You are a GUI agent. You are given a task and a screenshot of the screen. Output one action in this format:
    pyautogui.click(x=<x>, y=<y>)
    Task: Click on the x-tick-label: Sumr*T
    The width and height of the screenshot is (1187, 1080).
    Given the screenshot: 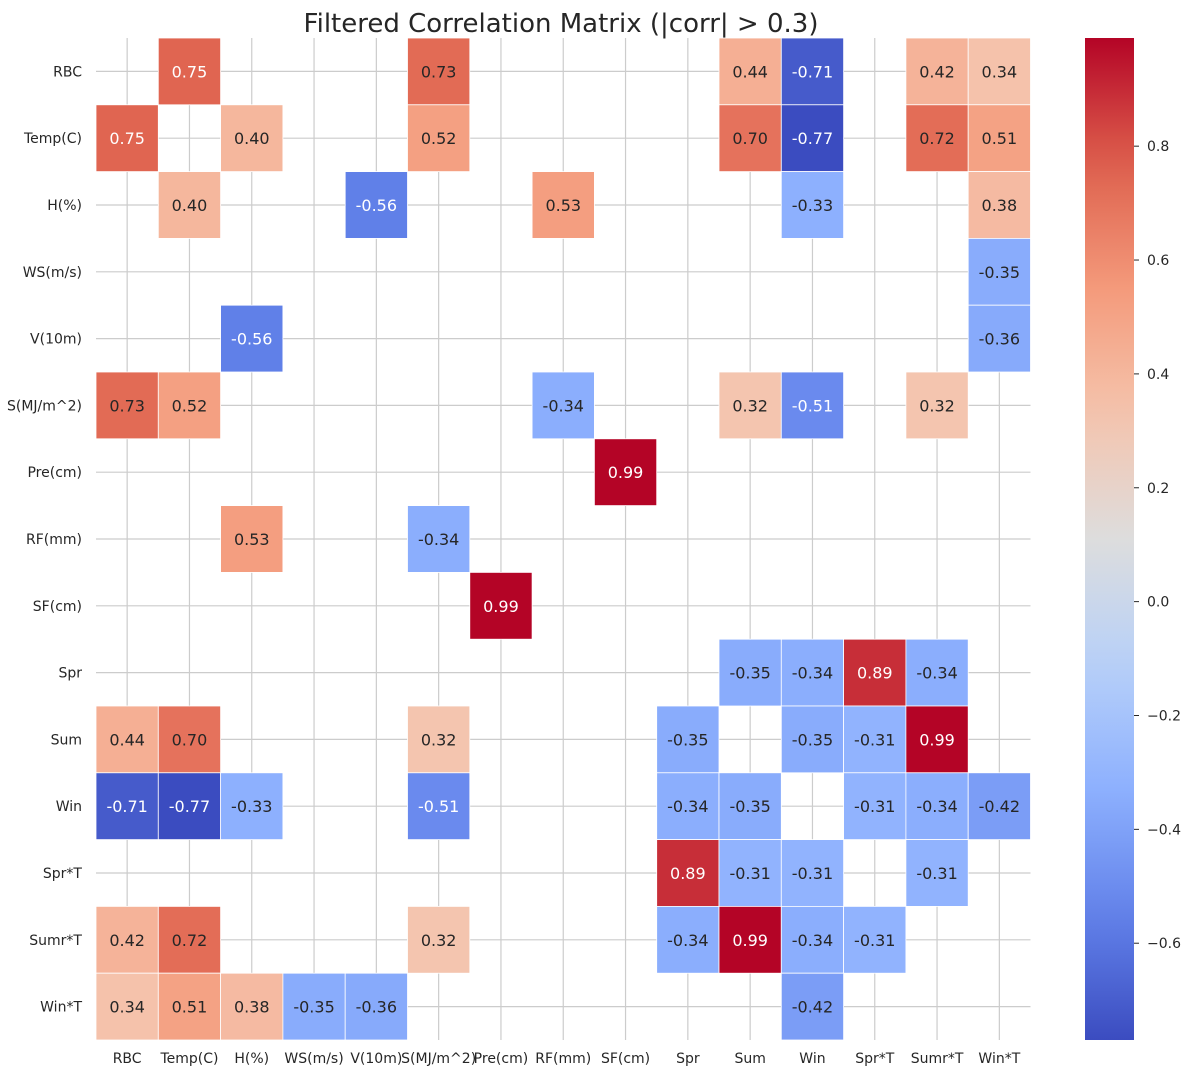 What is the action you would take?
    pyautogui.click(x=937, y=1059)
    